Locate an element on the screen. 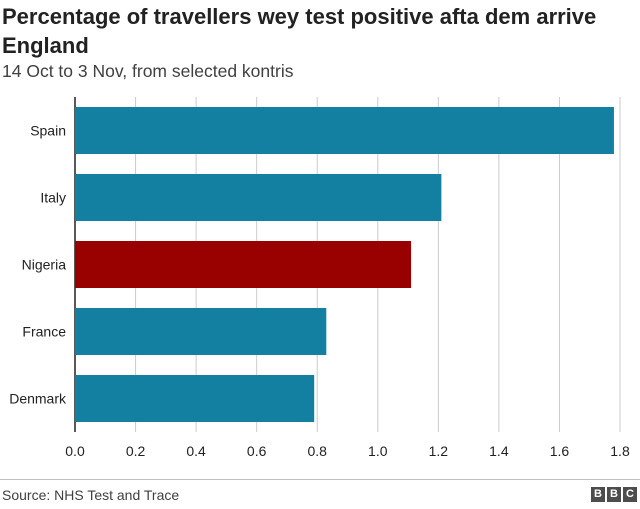 This screenshot has height=509, width=640. source-note: Source: NHS Test and Trace is located at coordinates (91, 495).